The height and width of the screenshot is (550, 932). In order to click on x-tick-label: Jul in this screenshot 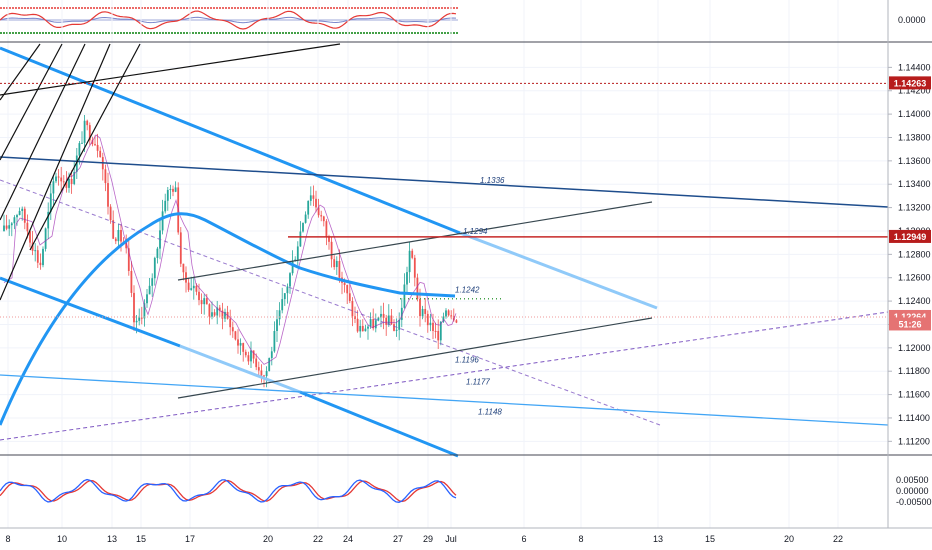, I will do `click(451, 539)`.